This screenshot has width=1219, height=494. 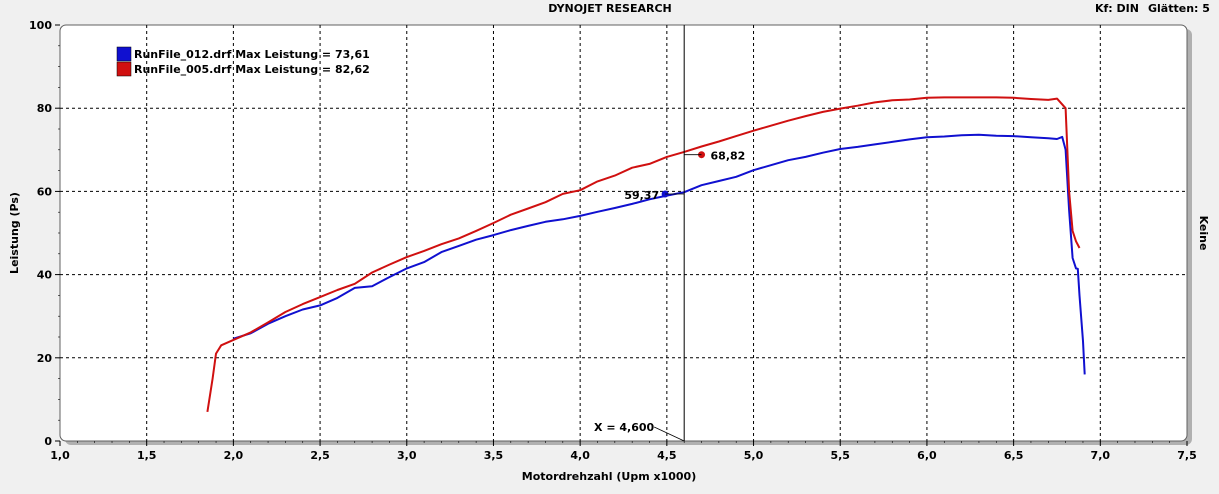 What do you see at coordinates (1203, 233) in the screenshot?
I see `right-axis-label: Keine` at bounding box center [1203, 233].